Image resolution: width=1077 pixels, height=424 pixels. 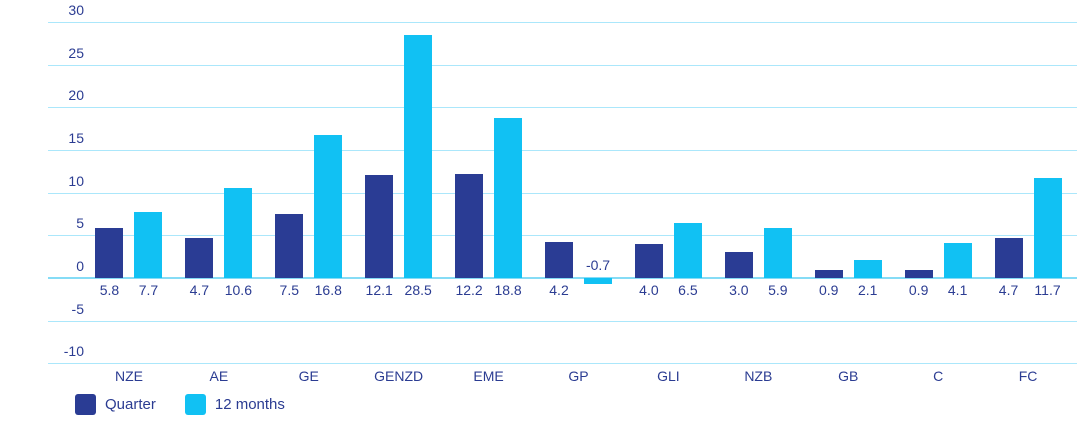 I want to click on value-label: 12.2, so click(x=469, y=289).